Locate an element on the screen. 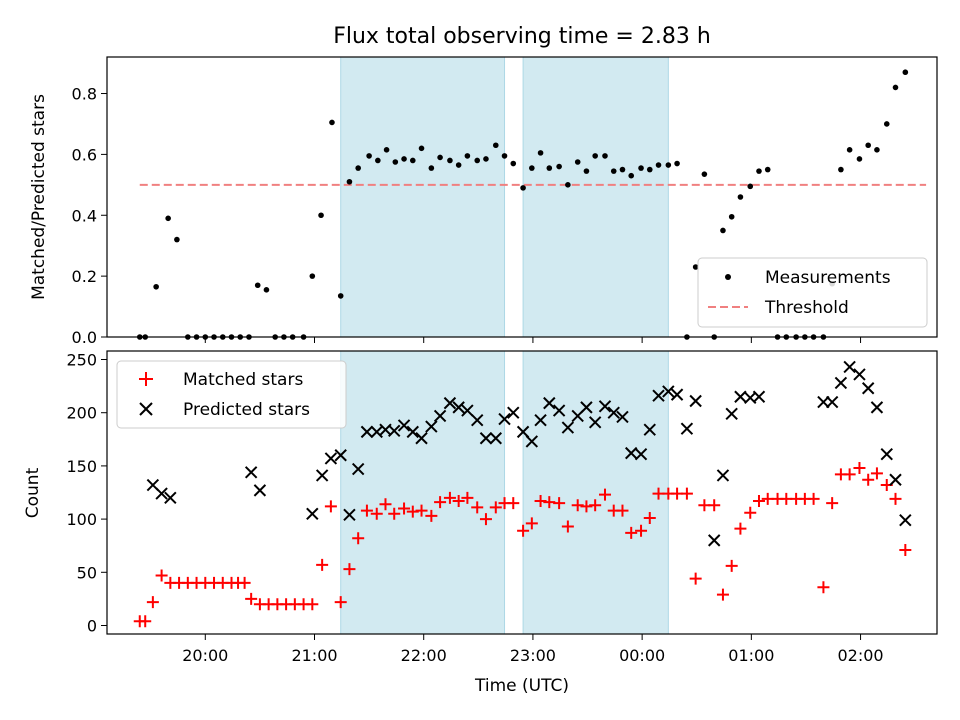 The height and width of the screenshot is (720, 960). x-tick-label: 02:00 is located at coordinates (860, 655).